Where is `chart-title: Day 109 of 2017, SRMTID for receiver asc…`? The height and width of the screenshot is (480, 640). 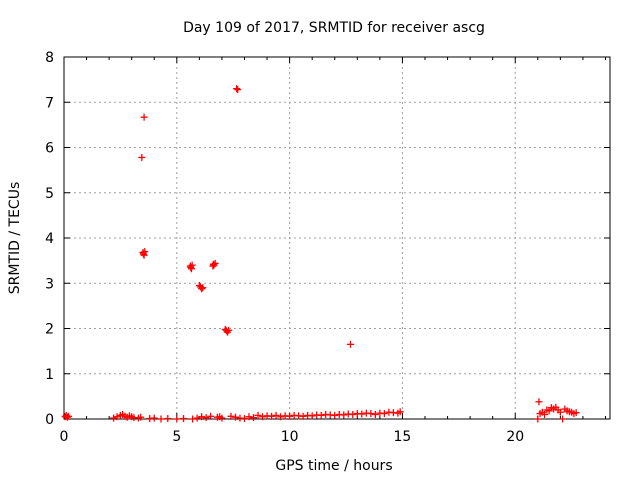
chart-title: Day 109 of 2017, SRMTID for receiver asc… is located at coordinates (334, 28).